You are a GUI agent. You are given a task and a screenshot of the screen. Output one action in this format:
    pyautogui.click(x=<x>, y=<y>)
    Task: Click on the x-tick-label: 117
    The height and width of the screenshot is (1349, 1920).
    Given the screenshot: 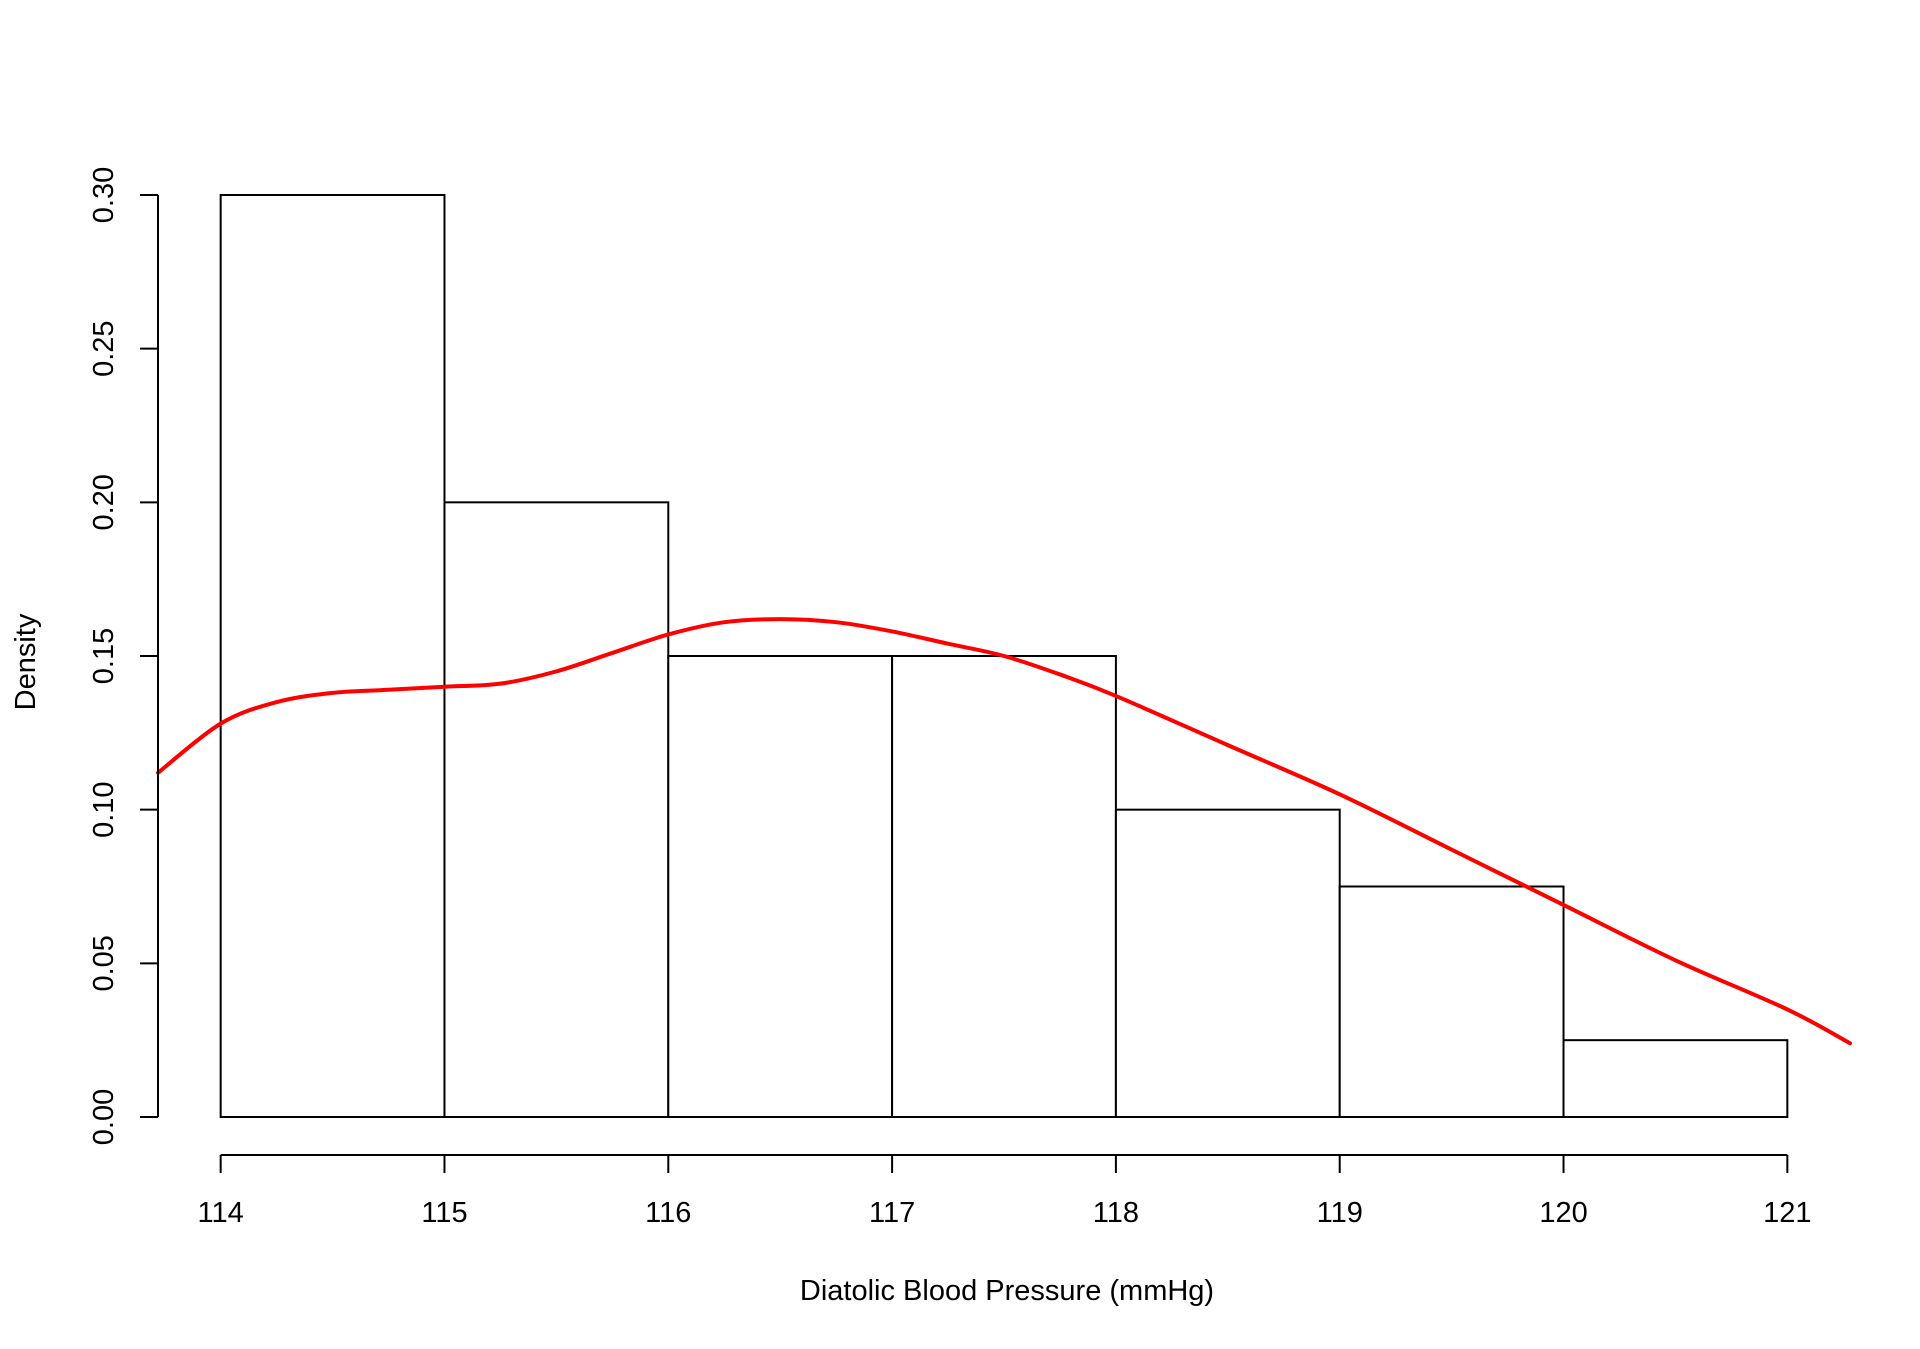 What is the action you would take?
    pyautogui.click(x=892, y=1213)
    